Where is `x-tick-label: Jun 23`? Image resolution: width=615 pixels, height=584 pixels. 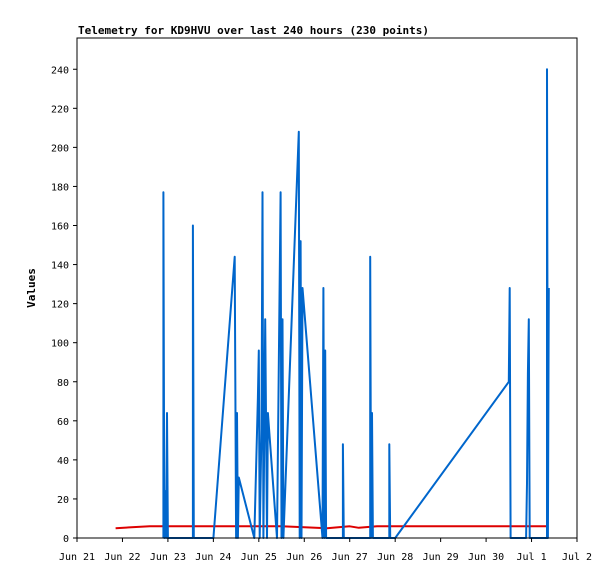
x-tick-label: Jun 23 is located at coordinates (168, 557).